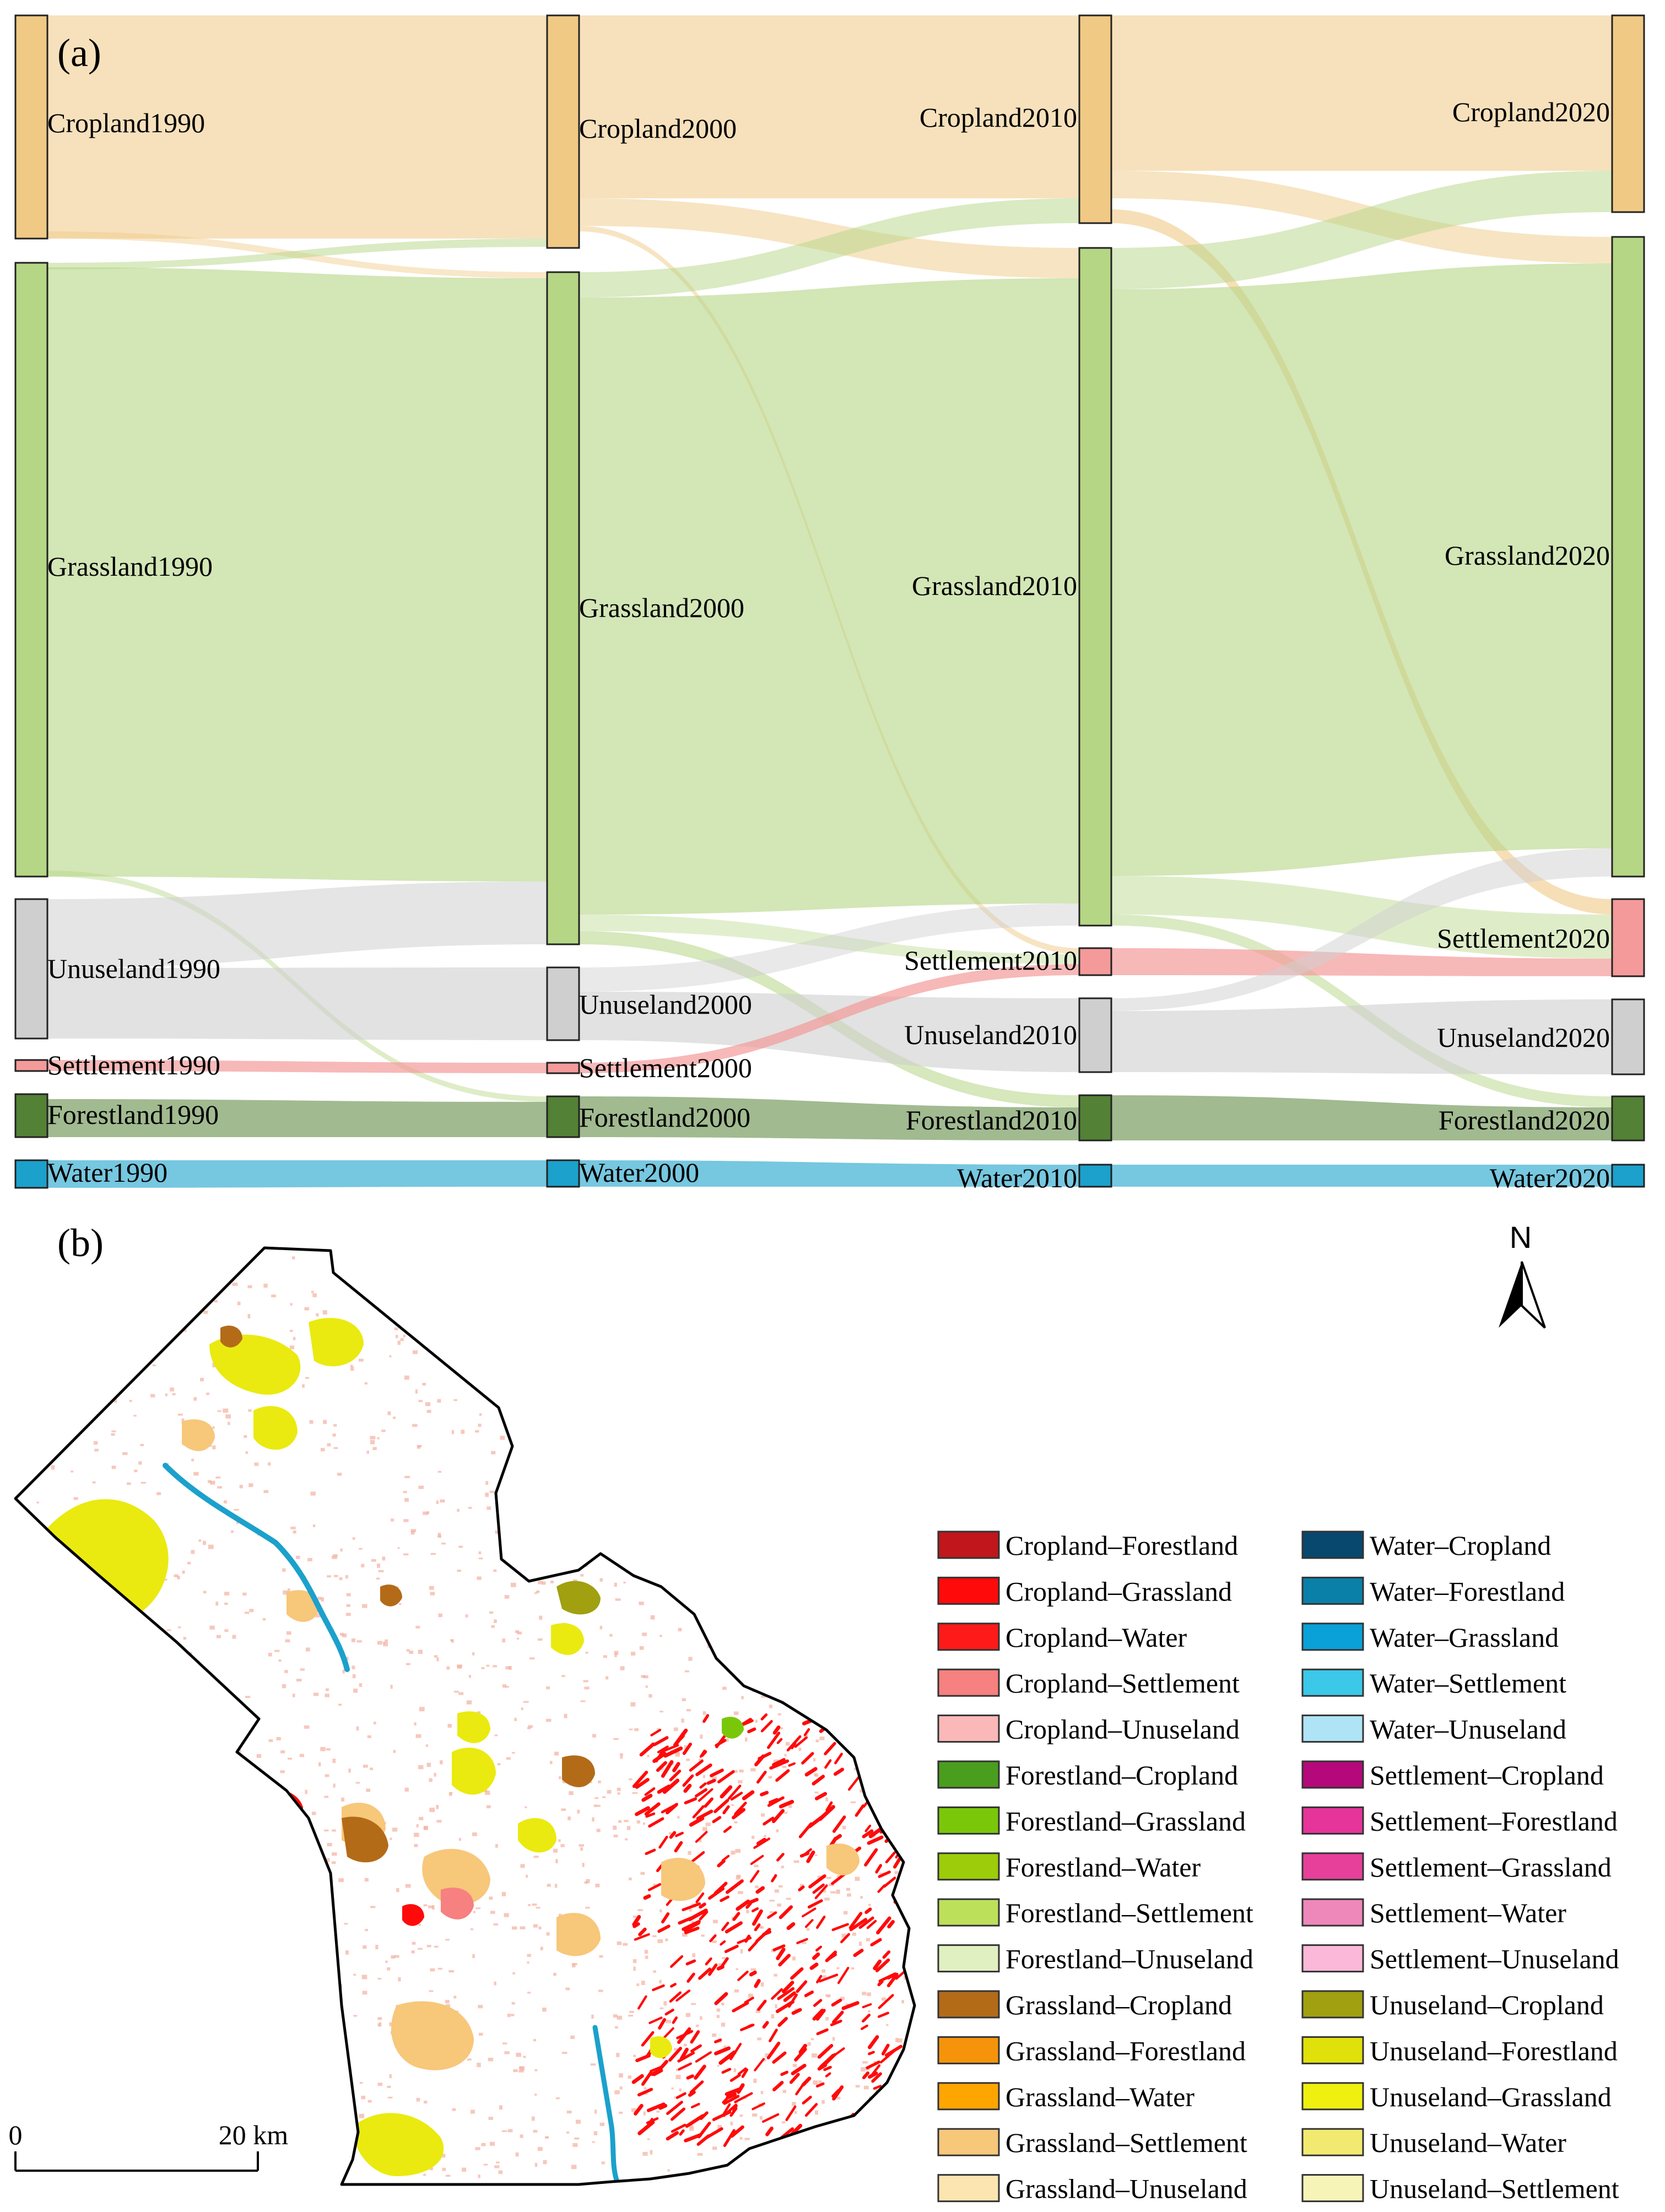  Describe the element at coordinates (1087, 1775) in the screenshot. I see `legend-item: Forestland–Cropland` at that location.